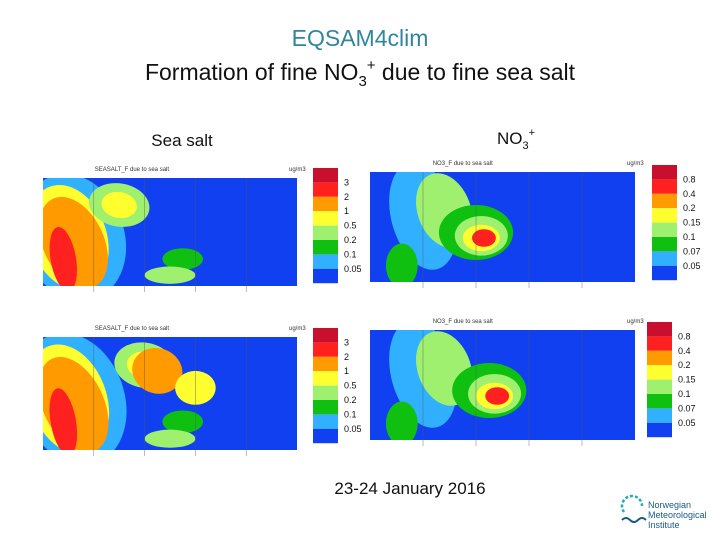  I want to click on column-label-sub: 3, so click(526, 146).